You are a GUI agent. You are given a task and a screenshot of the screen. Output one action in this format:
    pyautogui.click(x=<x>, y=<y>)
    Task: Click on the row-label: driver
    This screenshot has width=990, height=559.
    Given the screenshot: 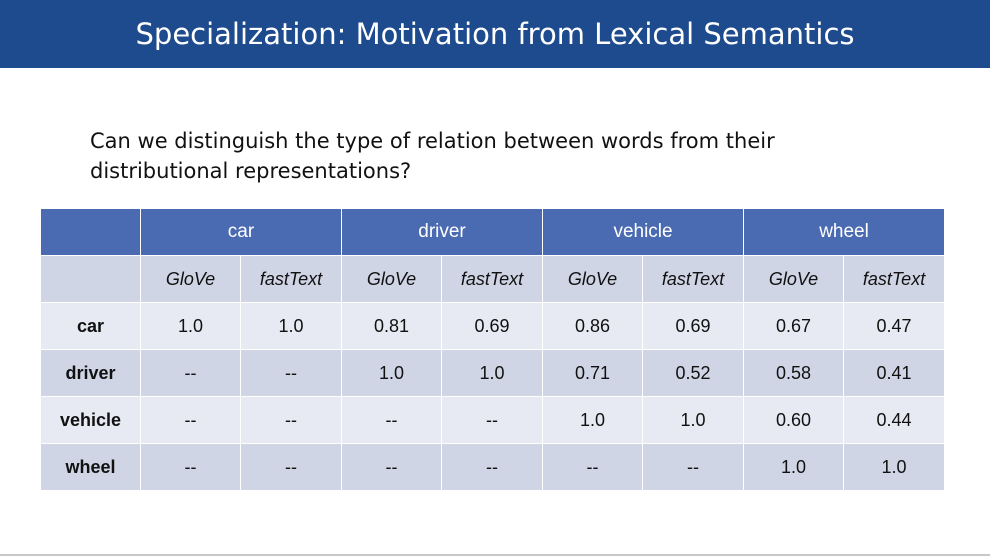 What is the action you would take?
    pyautogui.click(x=90, y=373)
    